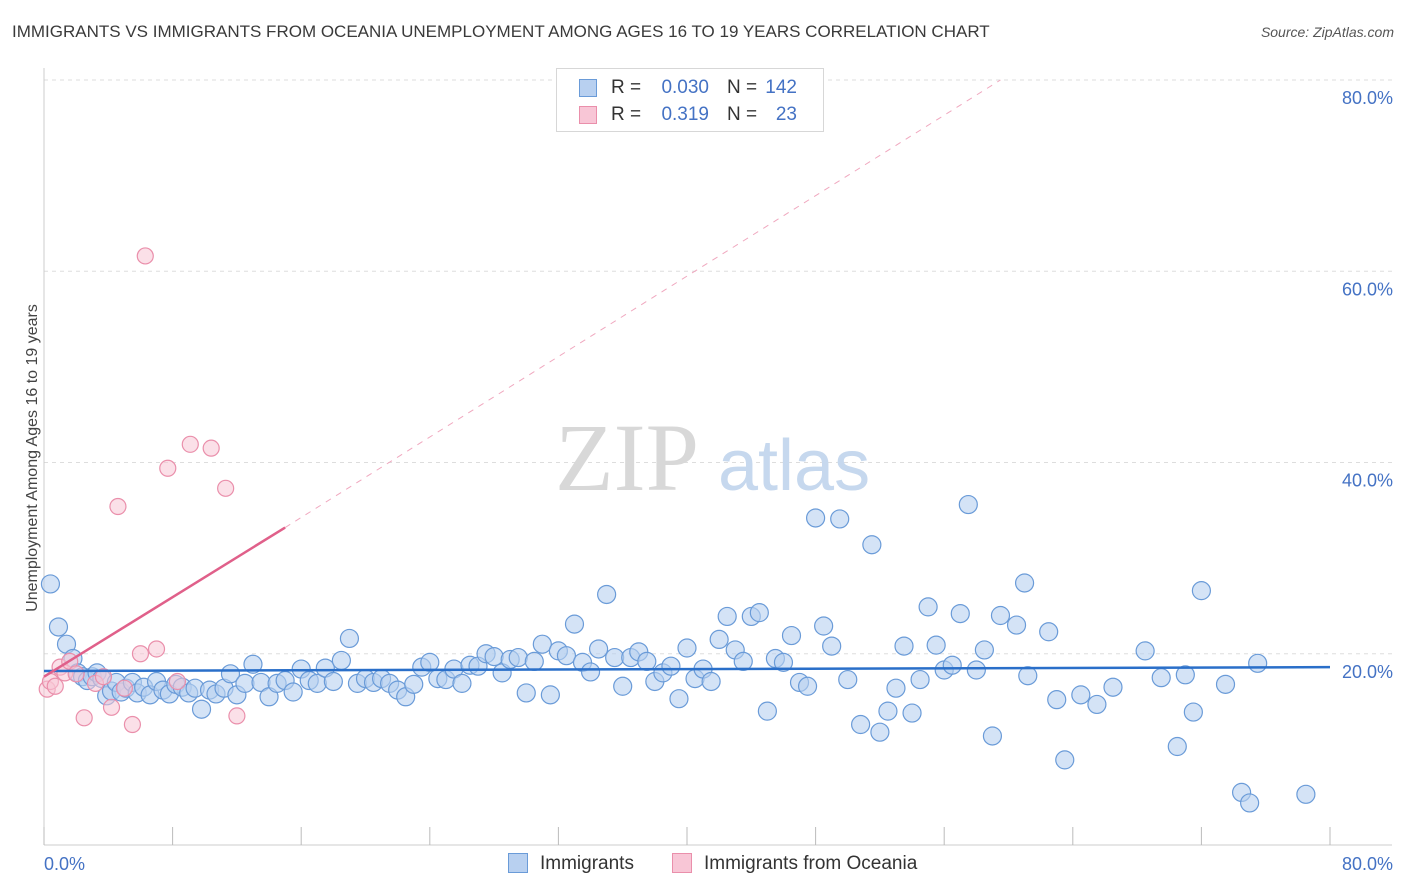 The width and height of the screenshot is (1406, 892). What do you see at coordinates (786, 114) in the screenshot?
I see `legend-n-value: 23` at bounding box center [786, 114].